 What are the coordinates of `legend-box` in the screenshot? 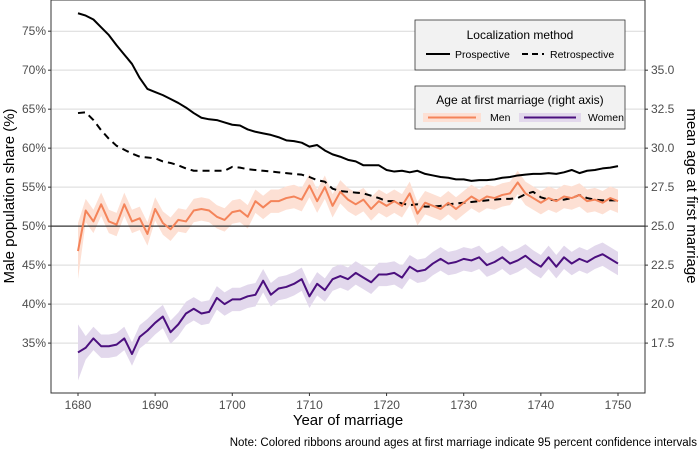 It's located at (520, 45).